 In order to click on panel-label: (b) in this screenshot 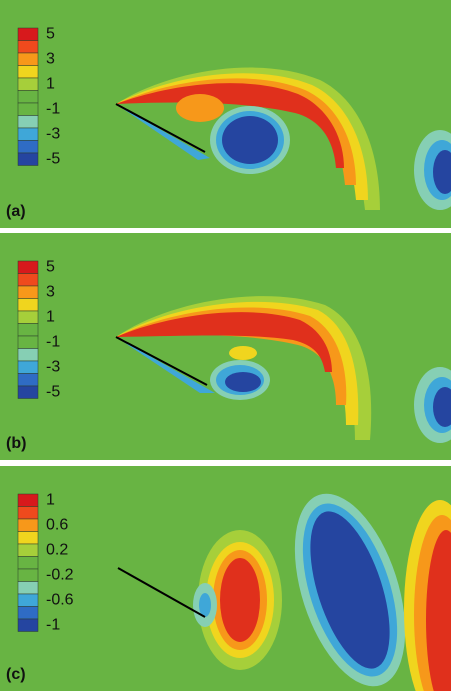, I will do `click(16, 443)`.